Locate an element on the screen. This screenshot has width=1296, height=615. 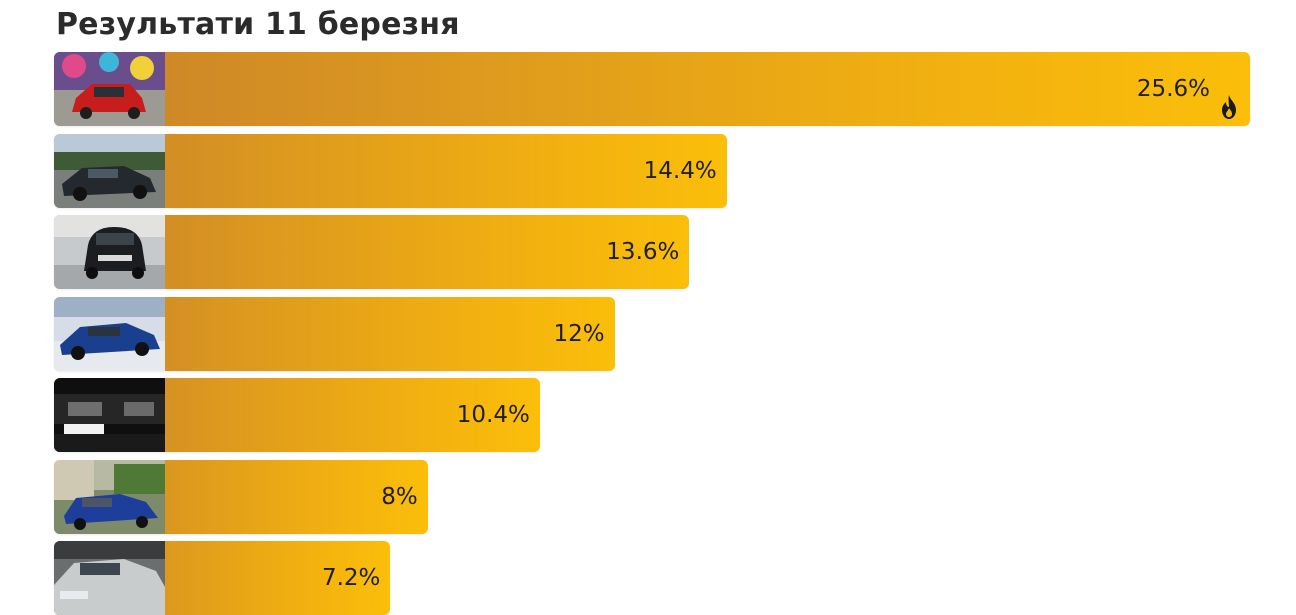
chart-title: Результати 11 березня is located at coordinates (258, 24).